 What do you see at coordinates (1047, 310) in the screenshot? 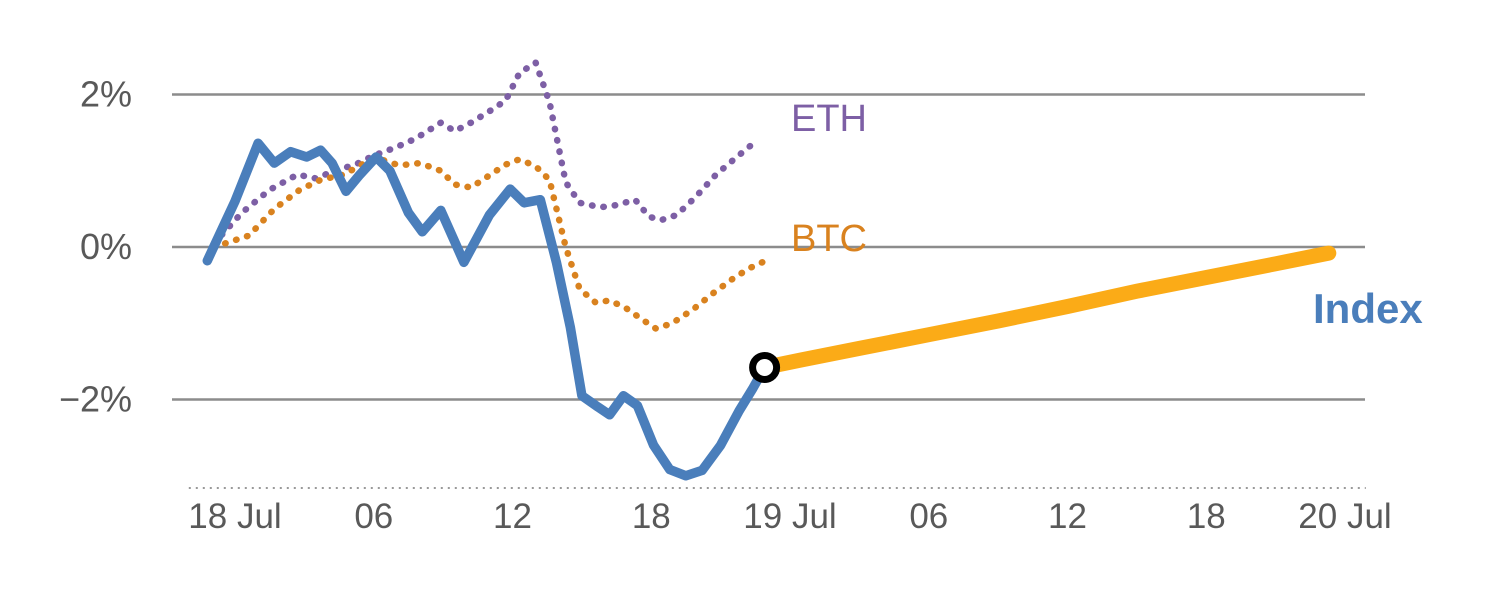
I see `index-forecast-line` at bounding box center [1047, 310].